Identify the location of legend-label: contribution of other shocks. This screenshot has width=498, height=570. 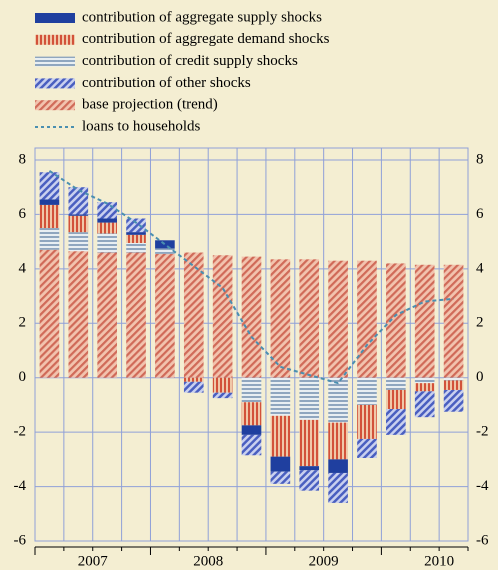
(166, 83).